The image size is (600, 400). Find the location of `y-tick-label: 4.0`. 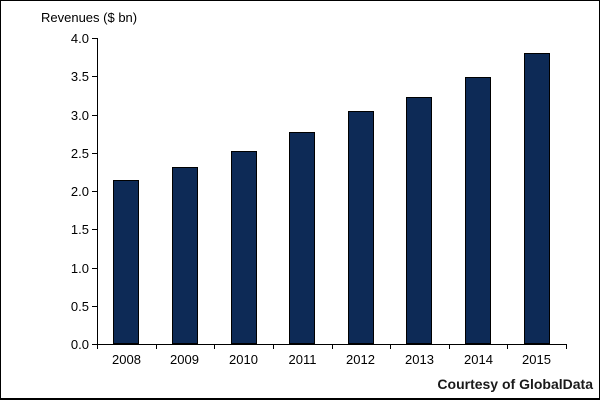

y-tick-label: 4.0 is located at coordinates (79, 38).